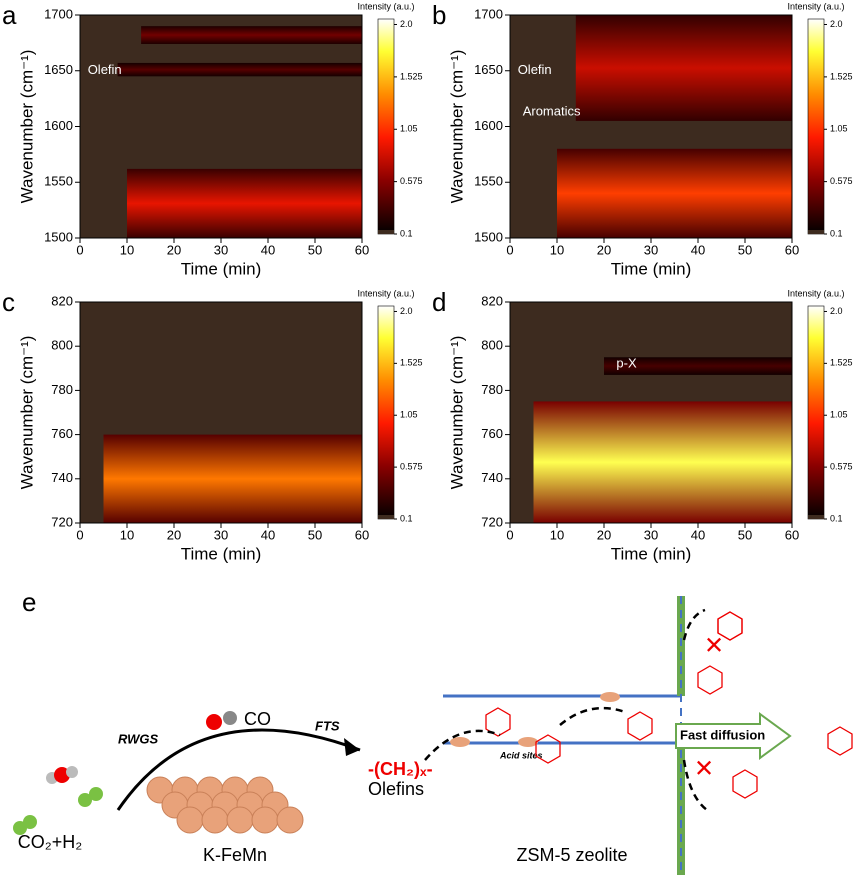 The image size is (866, 882). I want to click on chain-label: -(CH₂)ₓ-, so click(400, 769).